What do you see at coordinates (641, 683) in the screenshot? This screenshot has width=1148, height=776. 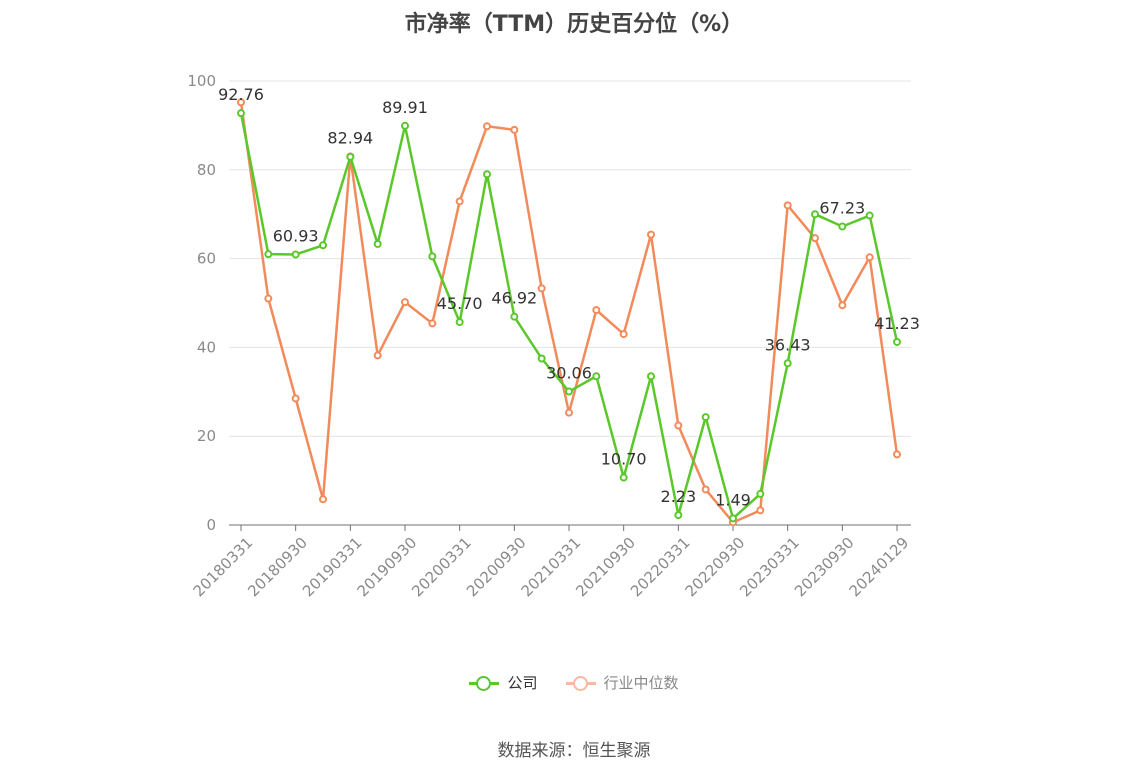 I see `legend-industry-label: 行业中位数` at bounding box center [641, 683].